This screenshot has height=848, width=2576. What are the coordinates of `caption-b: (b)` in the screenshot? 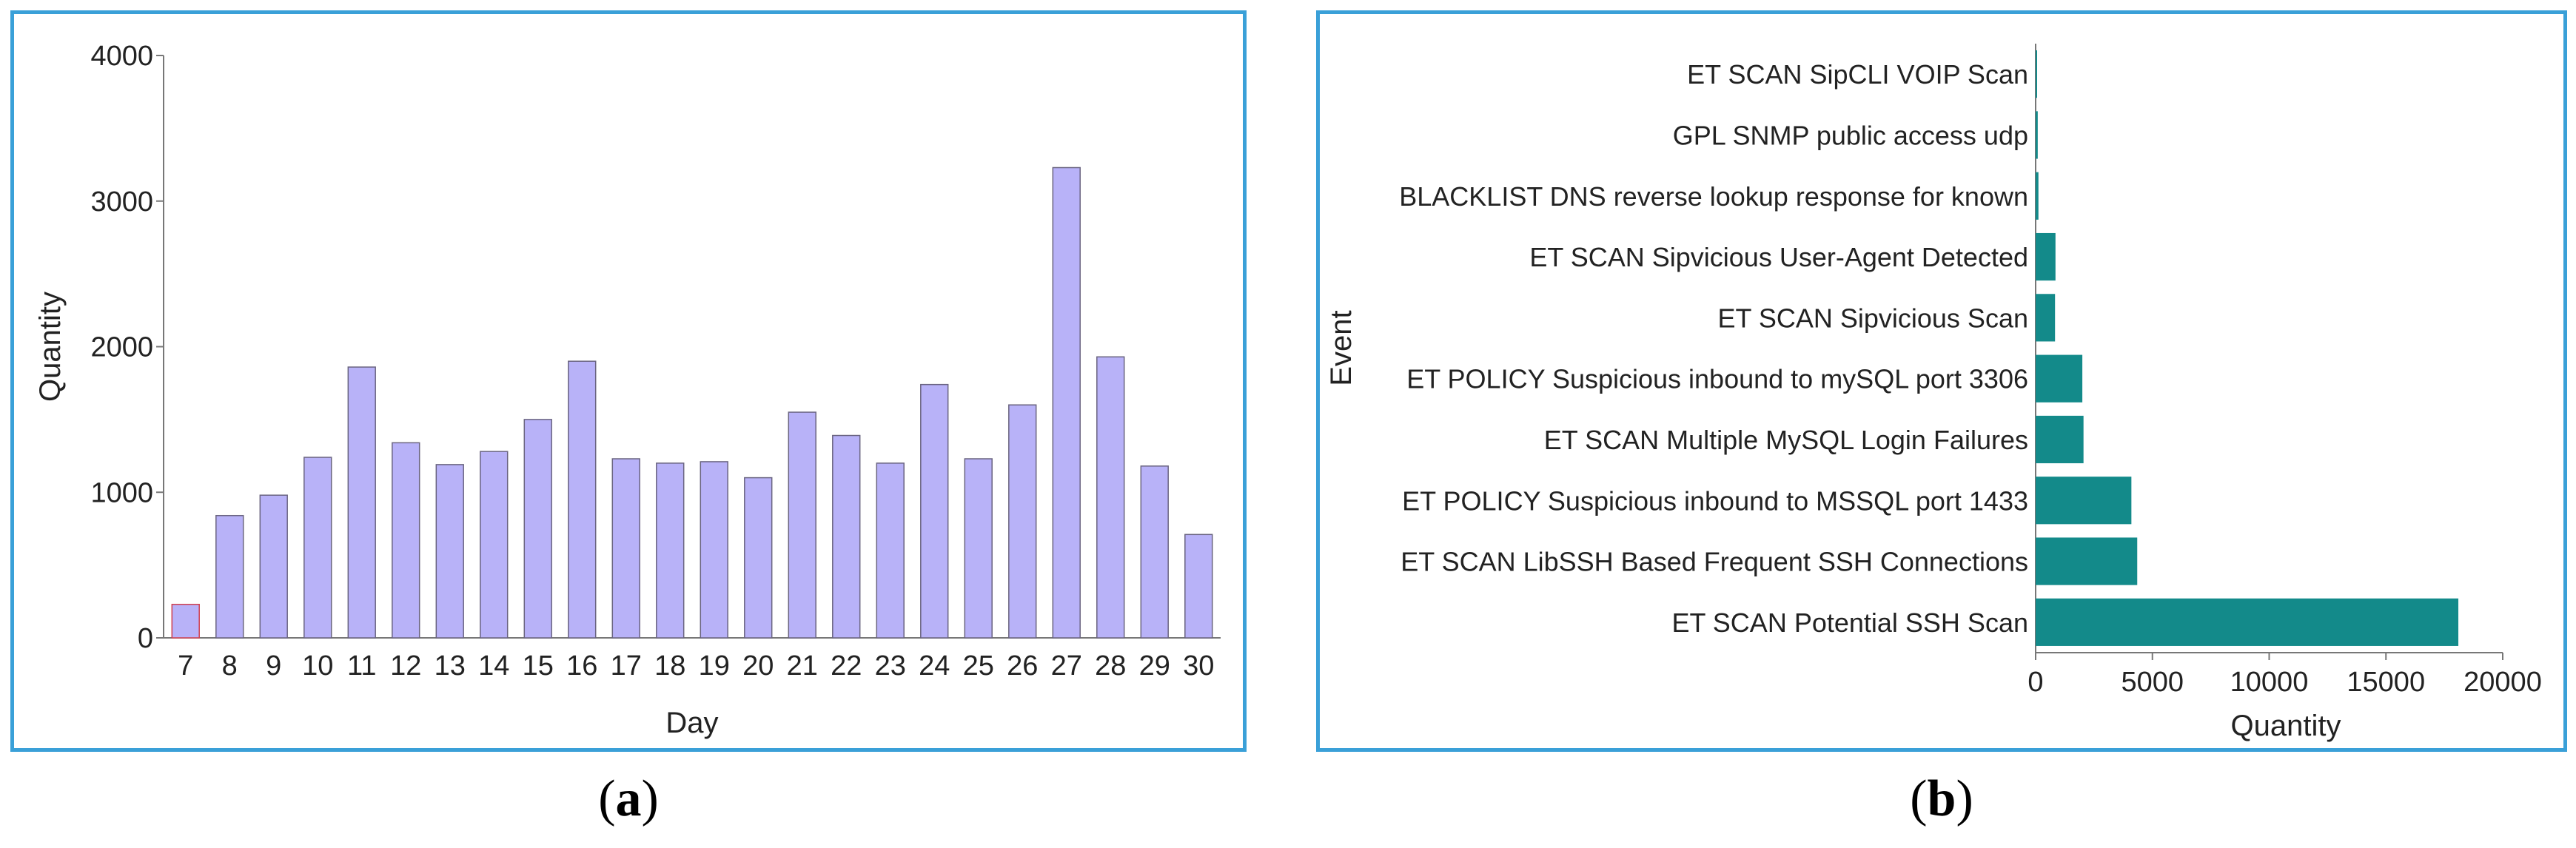 It's located at (1941, 799).